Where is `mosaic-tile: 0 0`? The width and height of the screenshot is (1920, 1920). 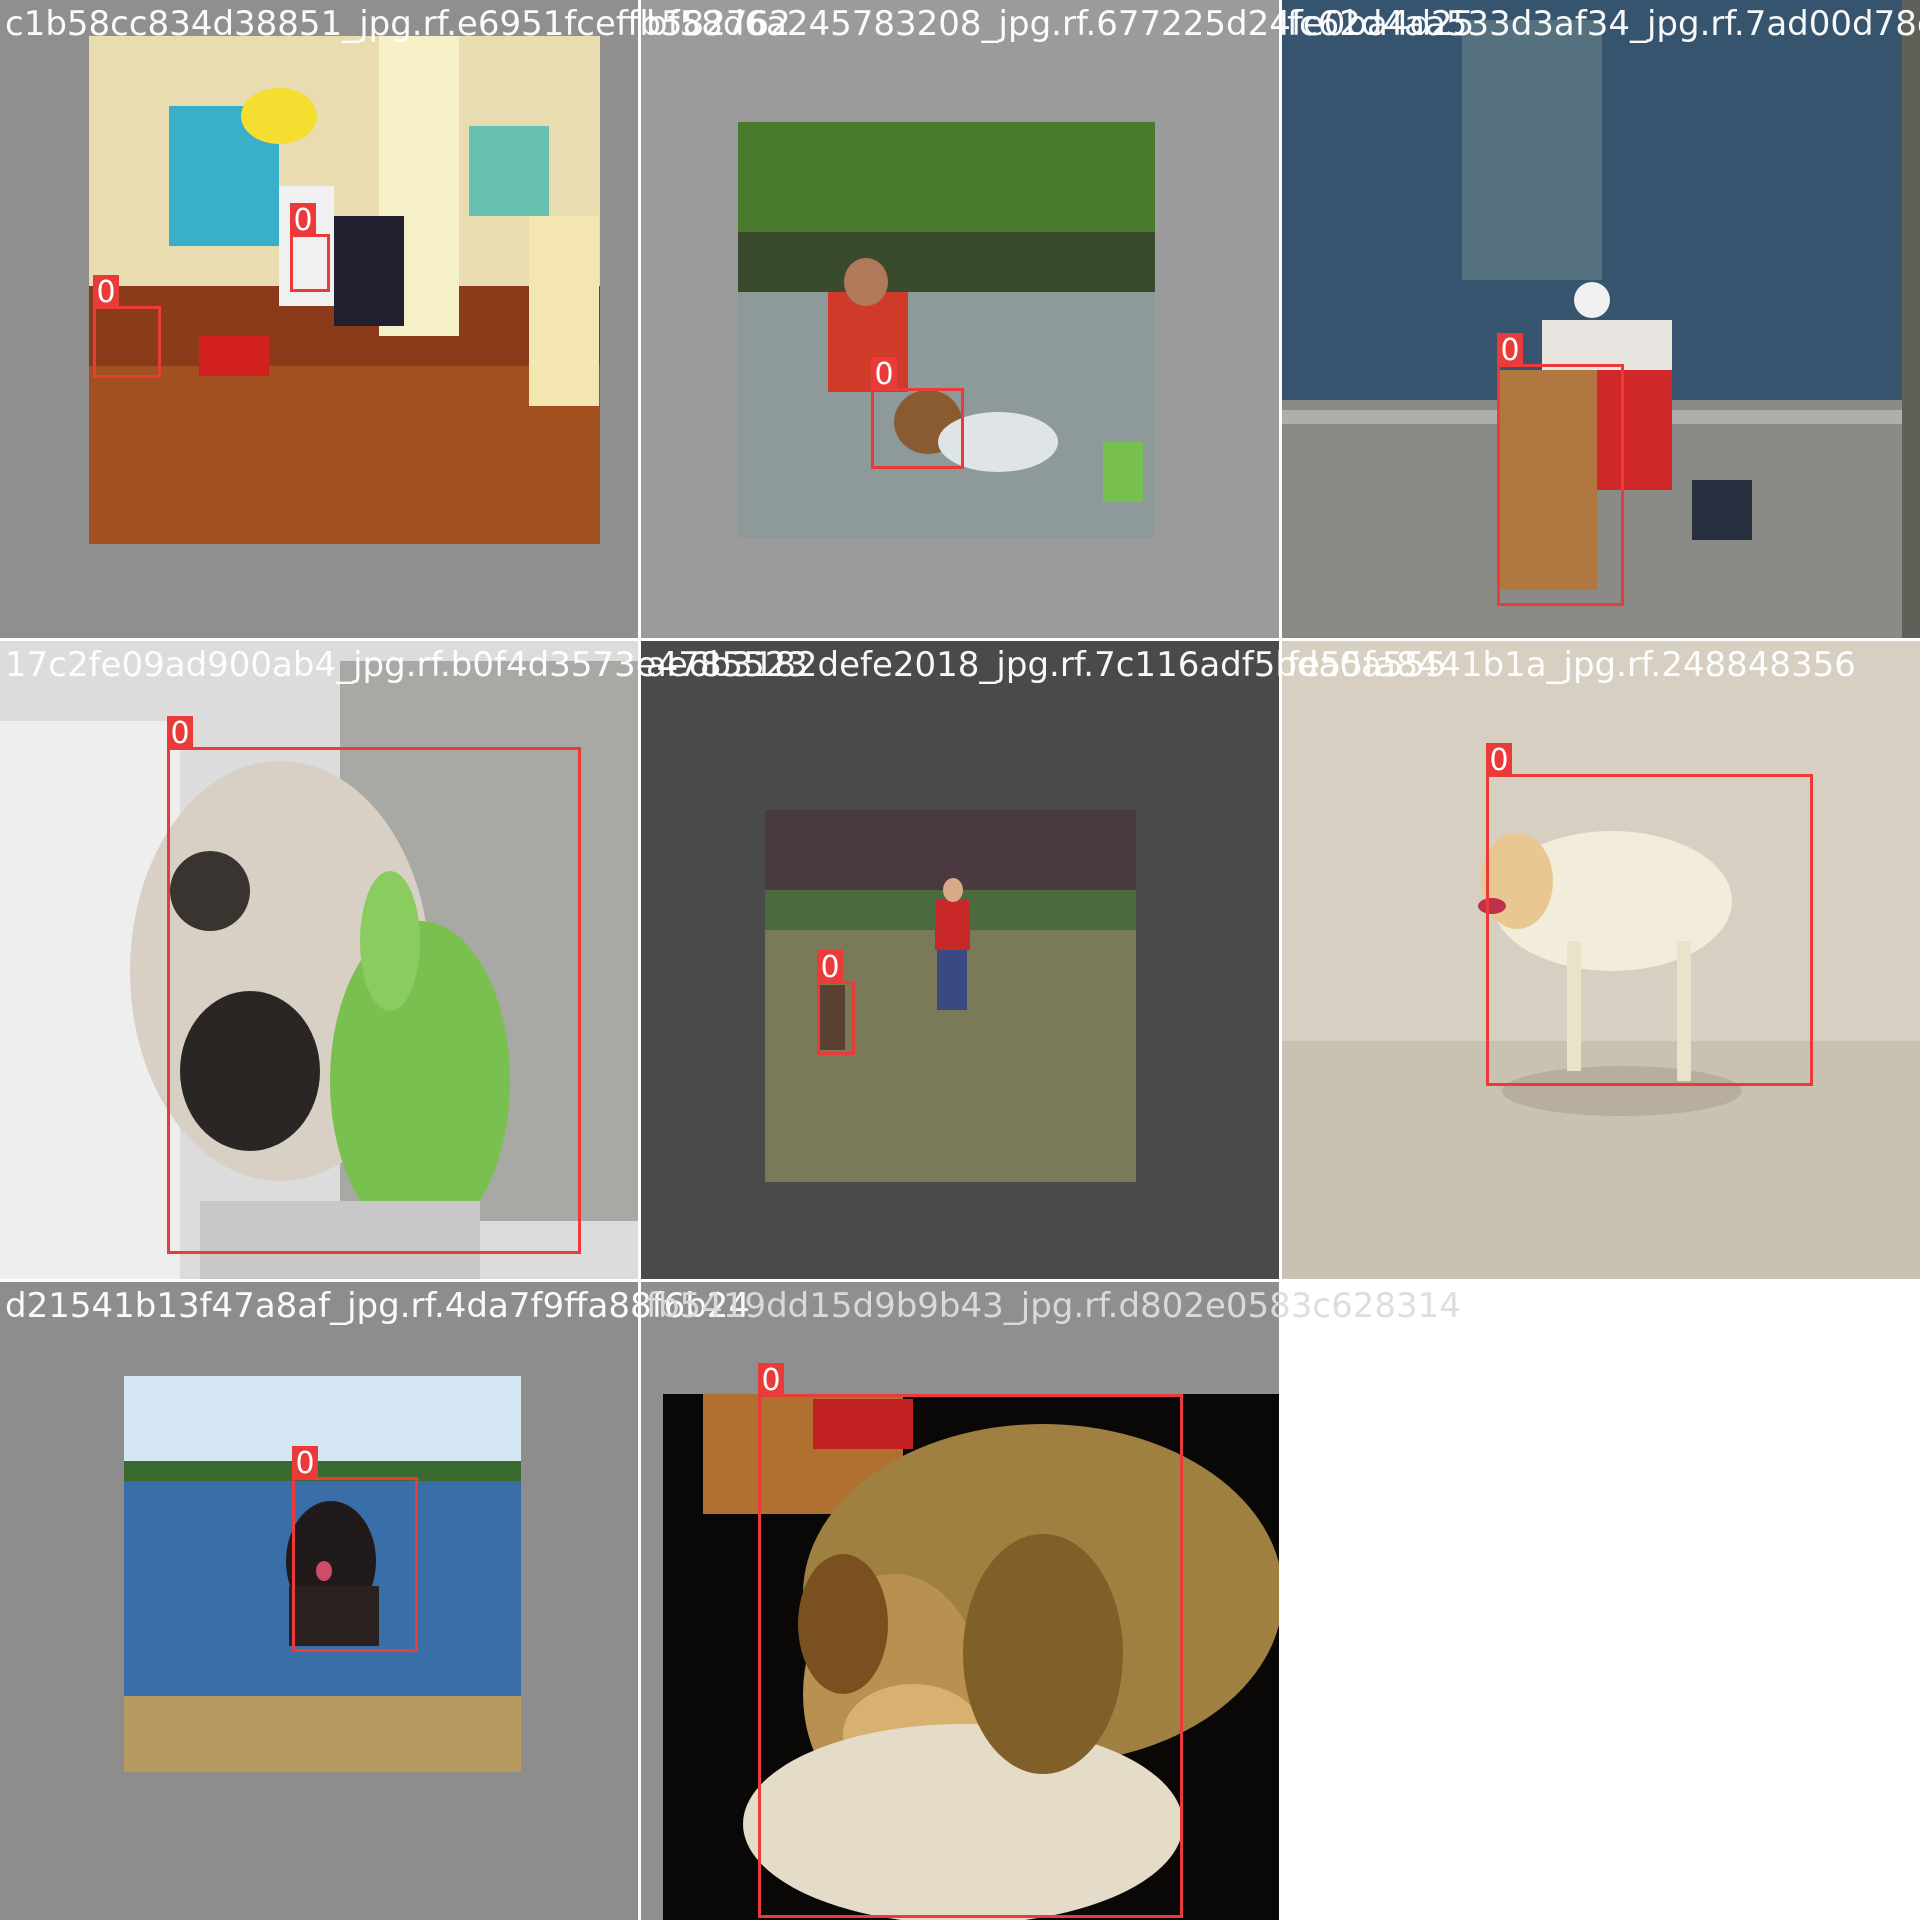
mosaic-tile: 0 0 is located at coordinates (319, 319).